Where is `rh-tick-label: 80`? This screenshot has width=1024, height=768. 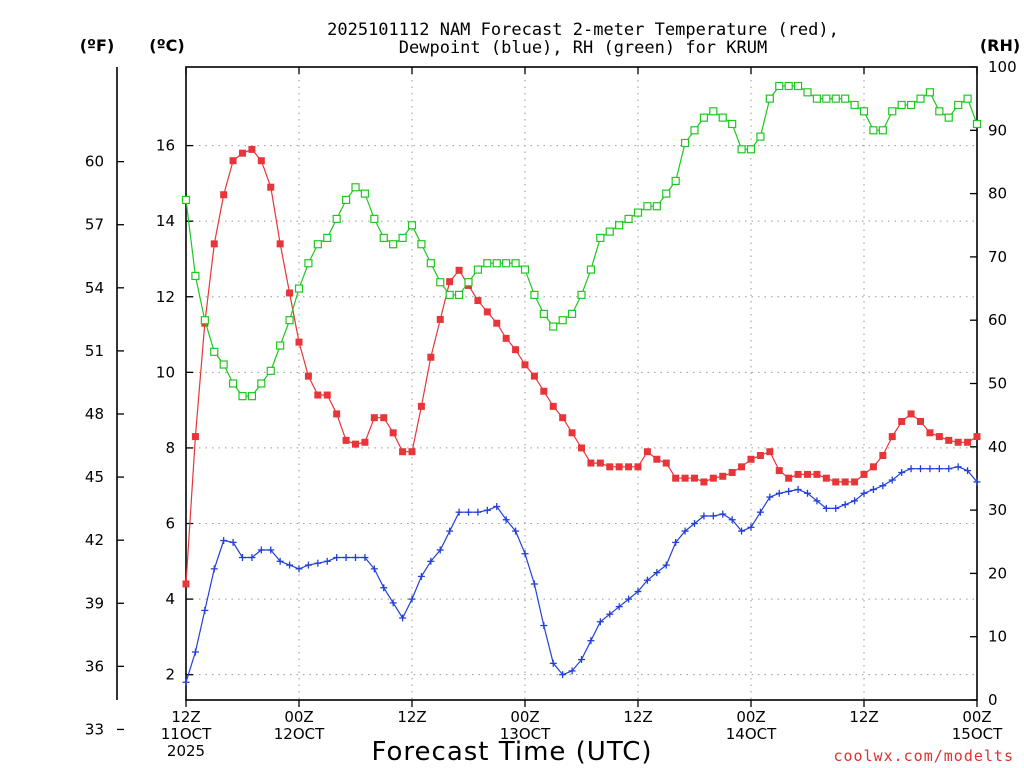
rh-tick-label: 80 is located at coordinates (997, 194).